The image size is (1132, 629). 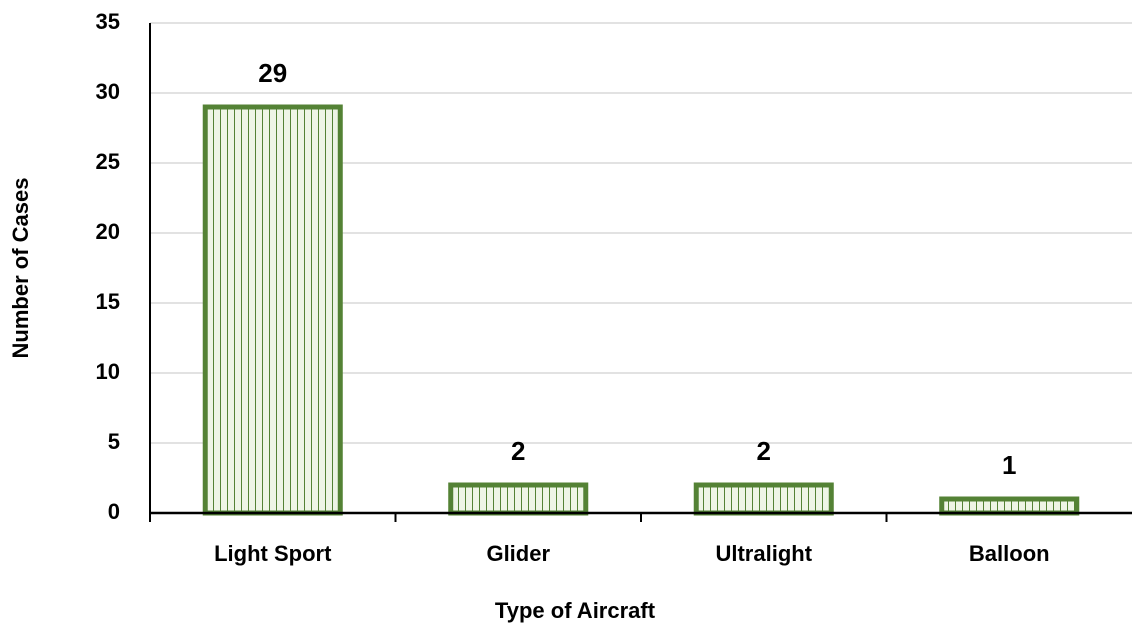 What do you see at coordinates (575, 610) in the screenshot?
I see `x-axis-title: Type of Aircraft` at bounding box center [575, 610].